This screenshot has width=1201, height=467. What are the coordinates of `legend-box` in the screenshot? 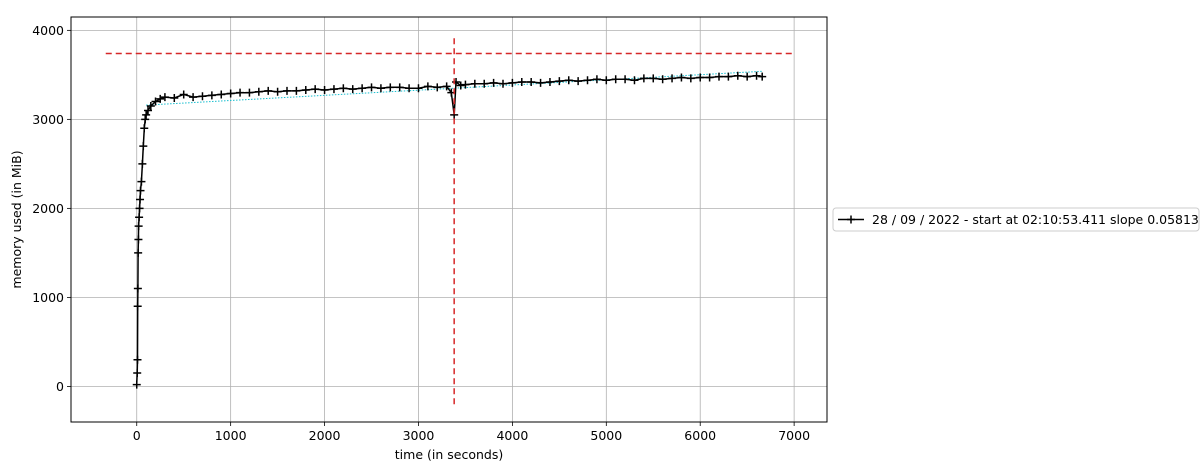 It's located at (1016, 219).